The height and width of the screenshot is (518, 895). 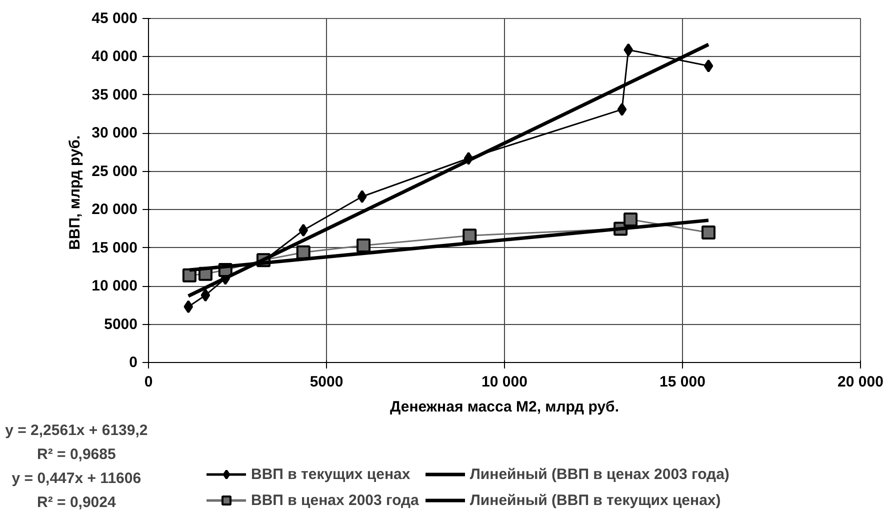 What do you see at coordinates (76, 502) in the screenshot?
I see `text: R² = 0,9024` at bounding box center [76, 502].